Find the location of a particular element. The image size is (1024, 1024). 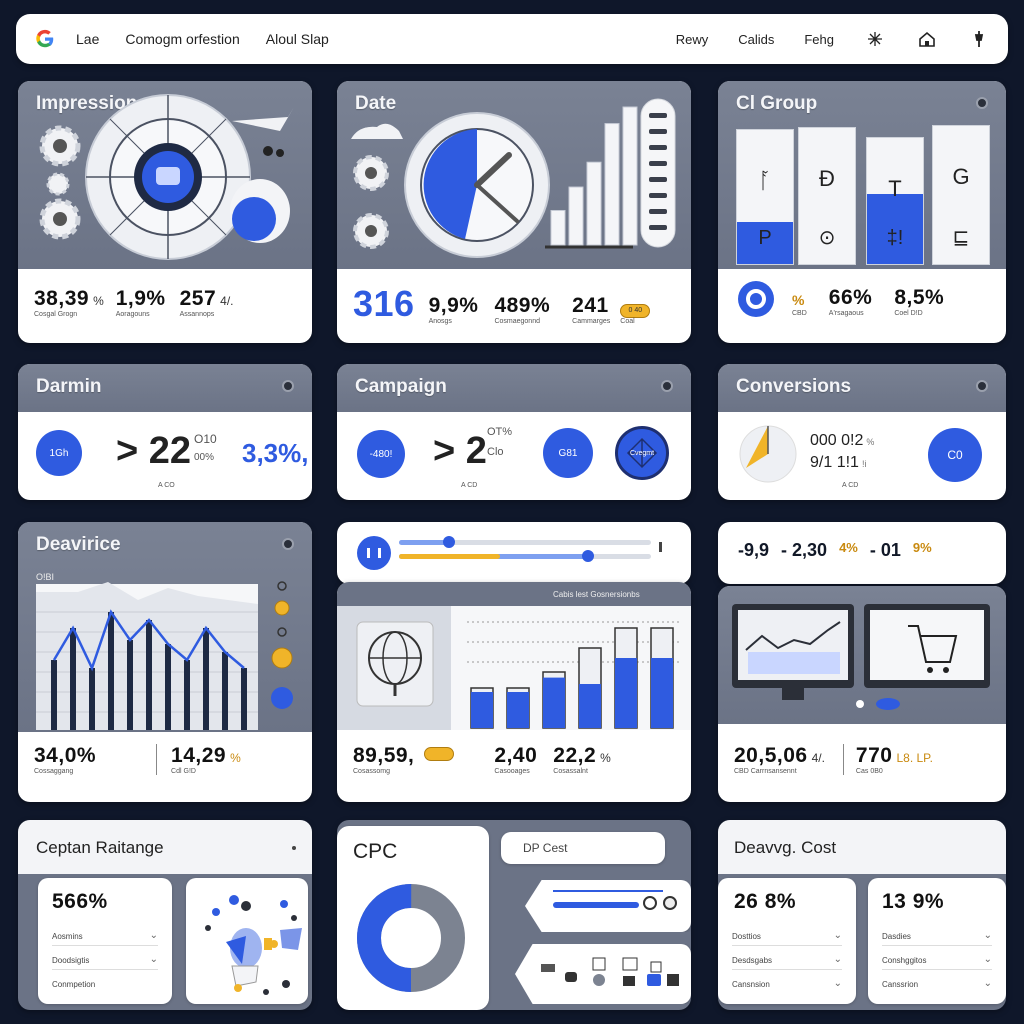

campaign-aside-top: OT% is located at coordinates (500, 432).